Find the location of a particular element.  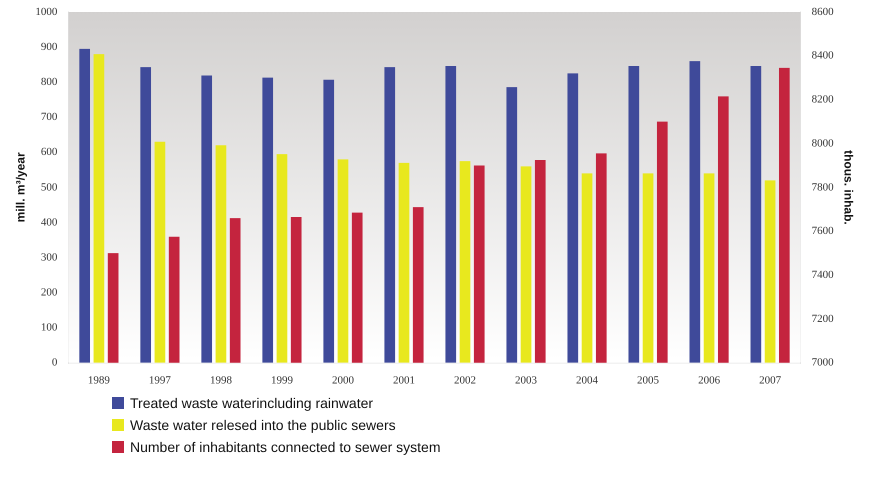

y-tick-label: 200 is located at coordinates (49, 292).